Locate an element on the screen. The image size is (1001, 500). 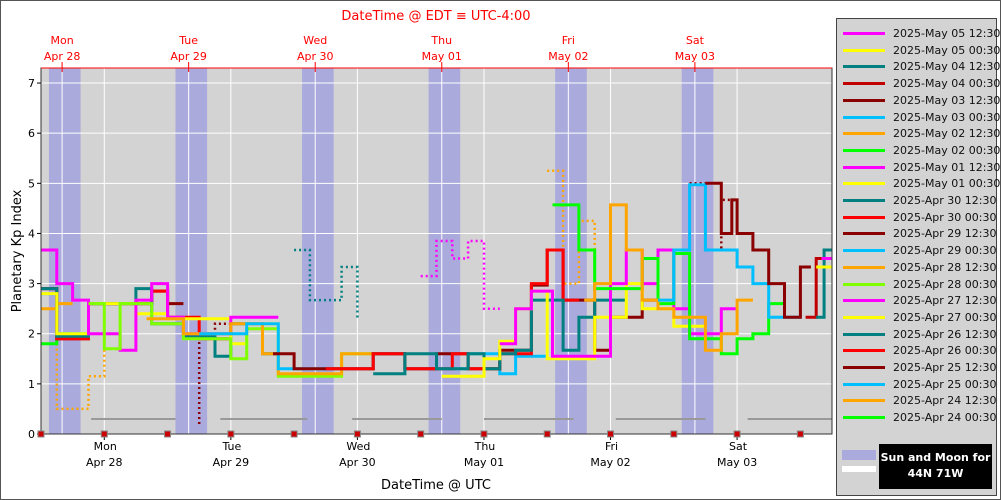
legend-label: 2025-Apr 28 12:30 is located at coordinates (945, 267).